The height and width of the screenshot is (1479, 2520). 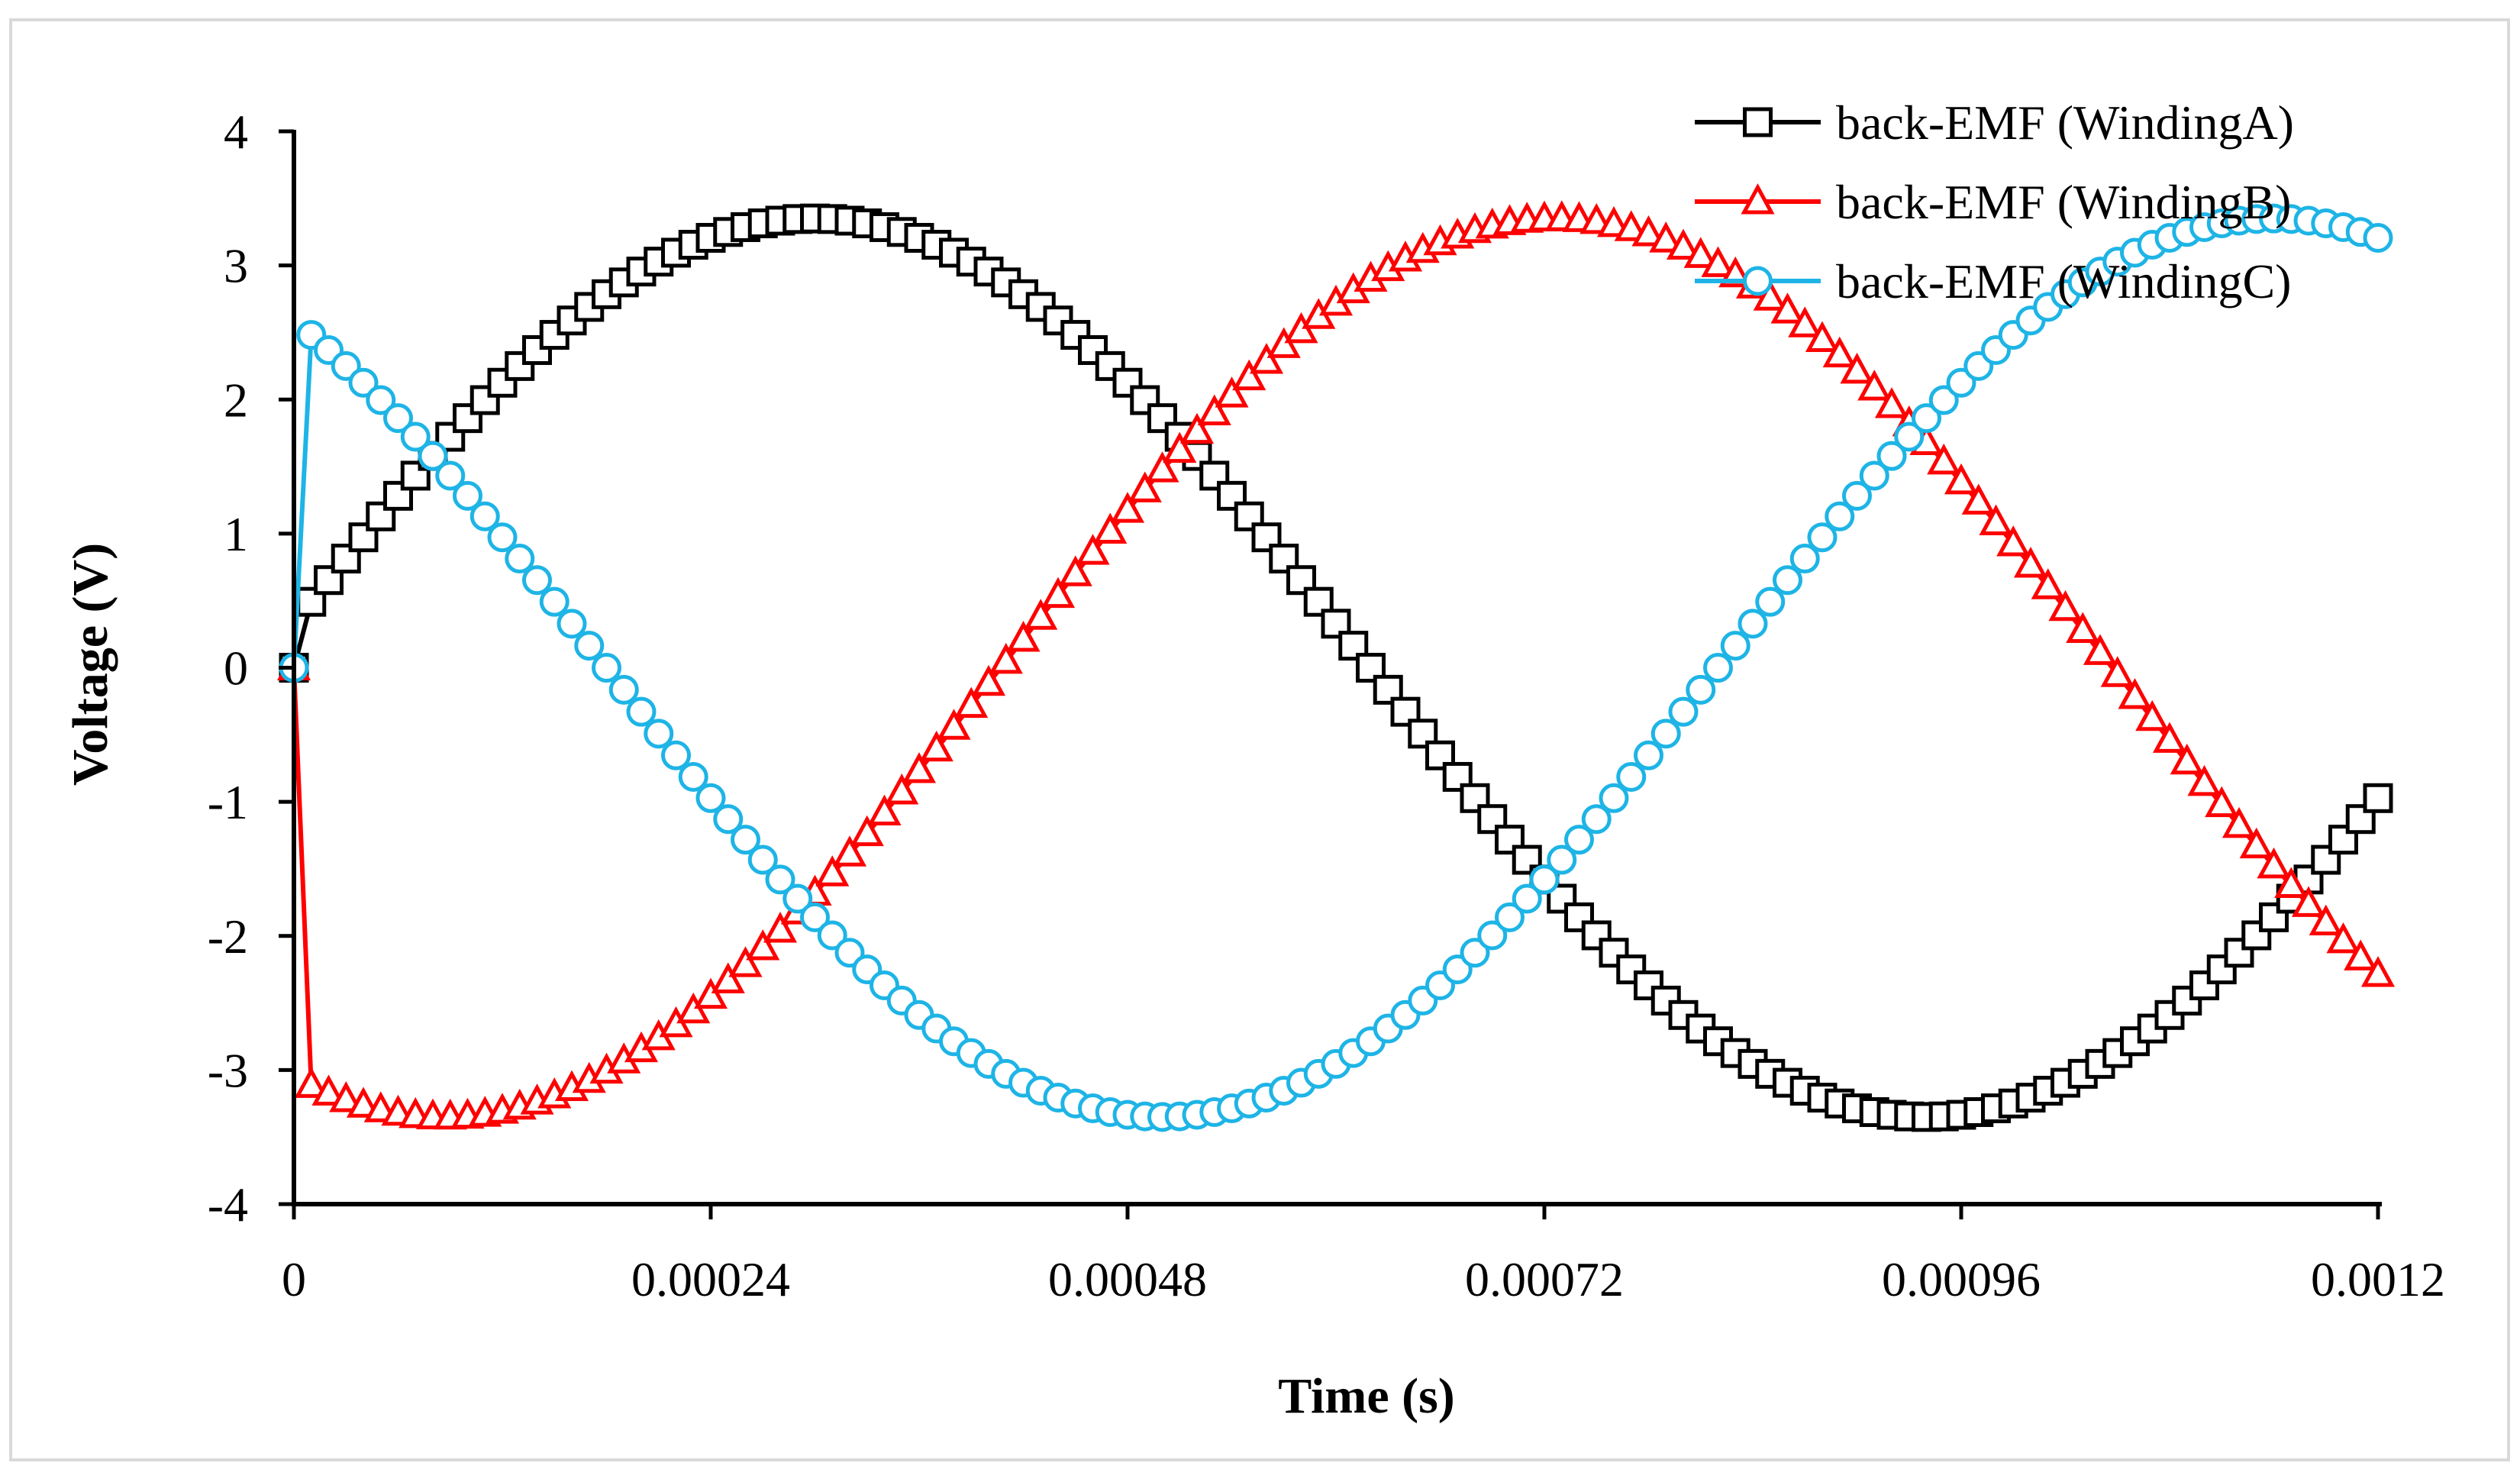 What do you see at coordinates (228, 802) in the screenshot?
I see `y-tick-label: -1` at bounding box center [228, 802].